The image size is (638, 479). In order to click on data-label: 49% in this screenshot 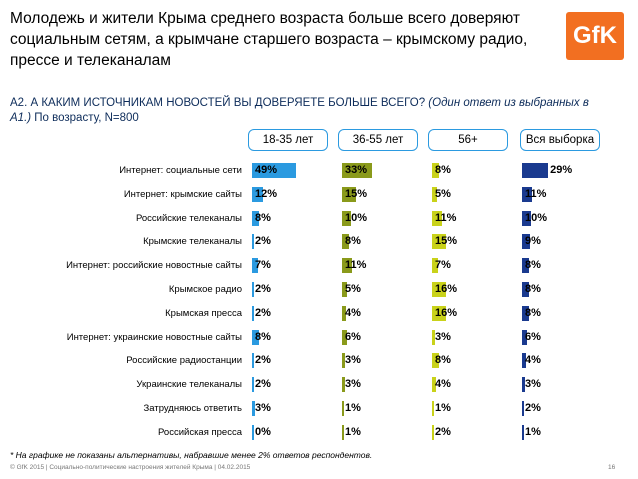, I will do `click(266, 170)`.